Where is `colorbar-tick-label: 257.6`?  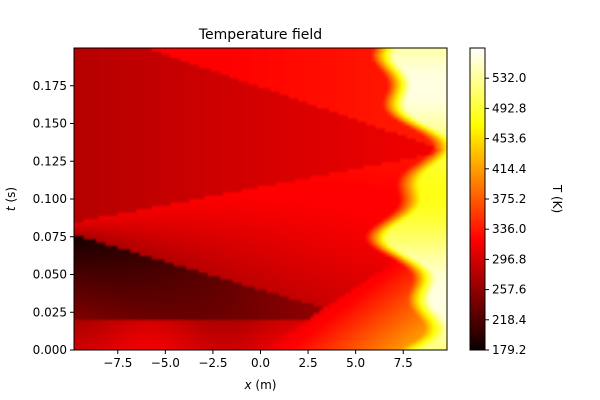 colorbar-tick-label: 257.6 is located at coordinates (509, 290).